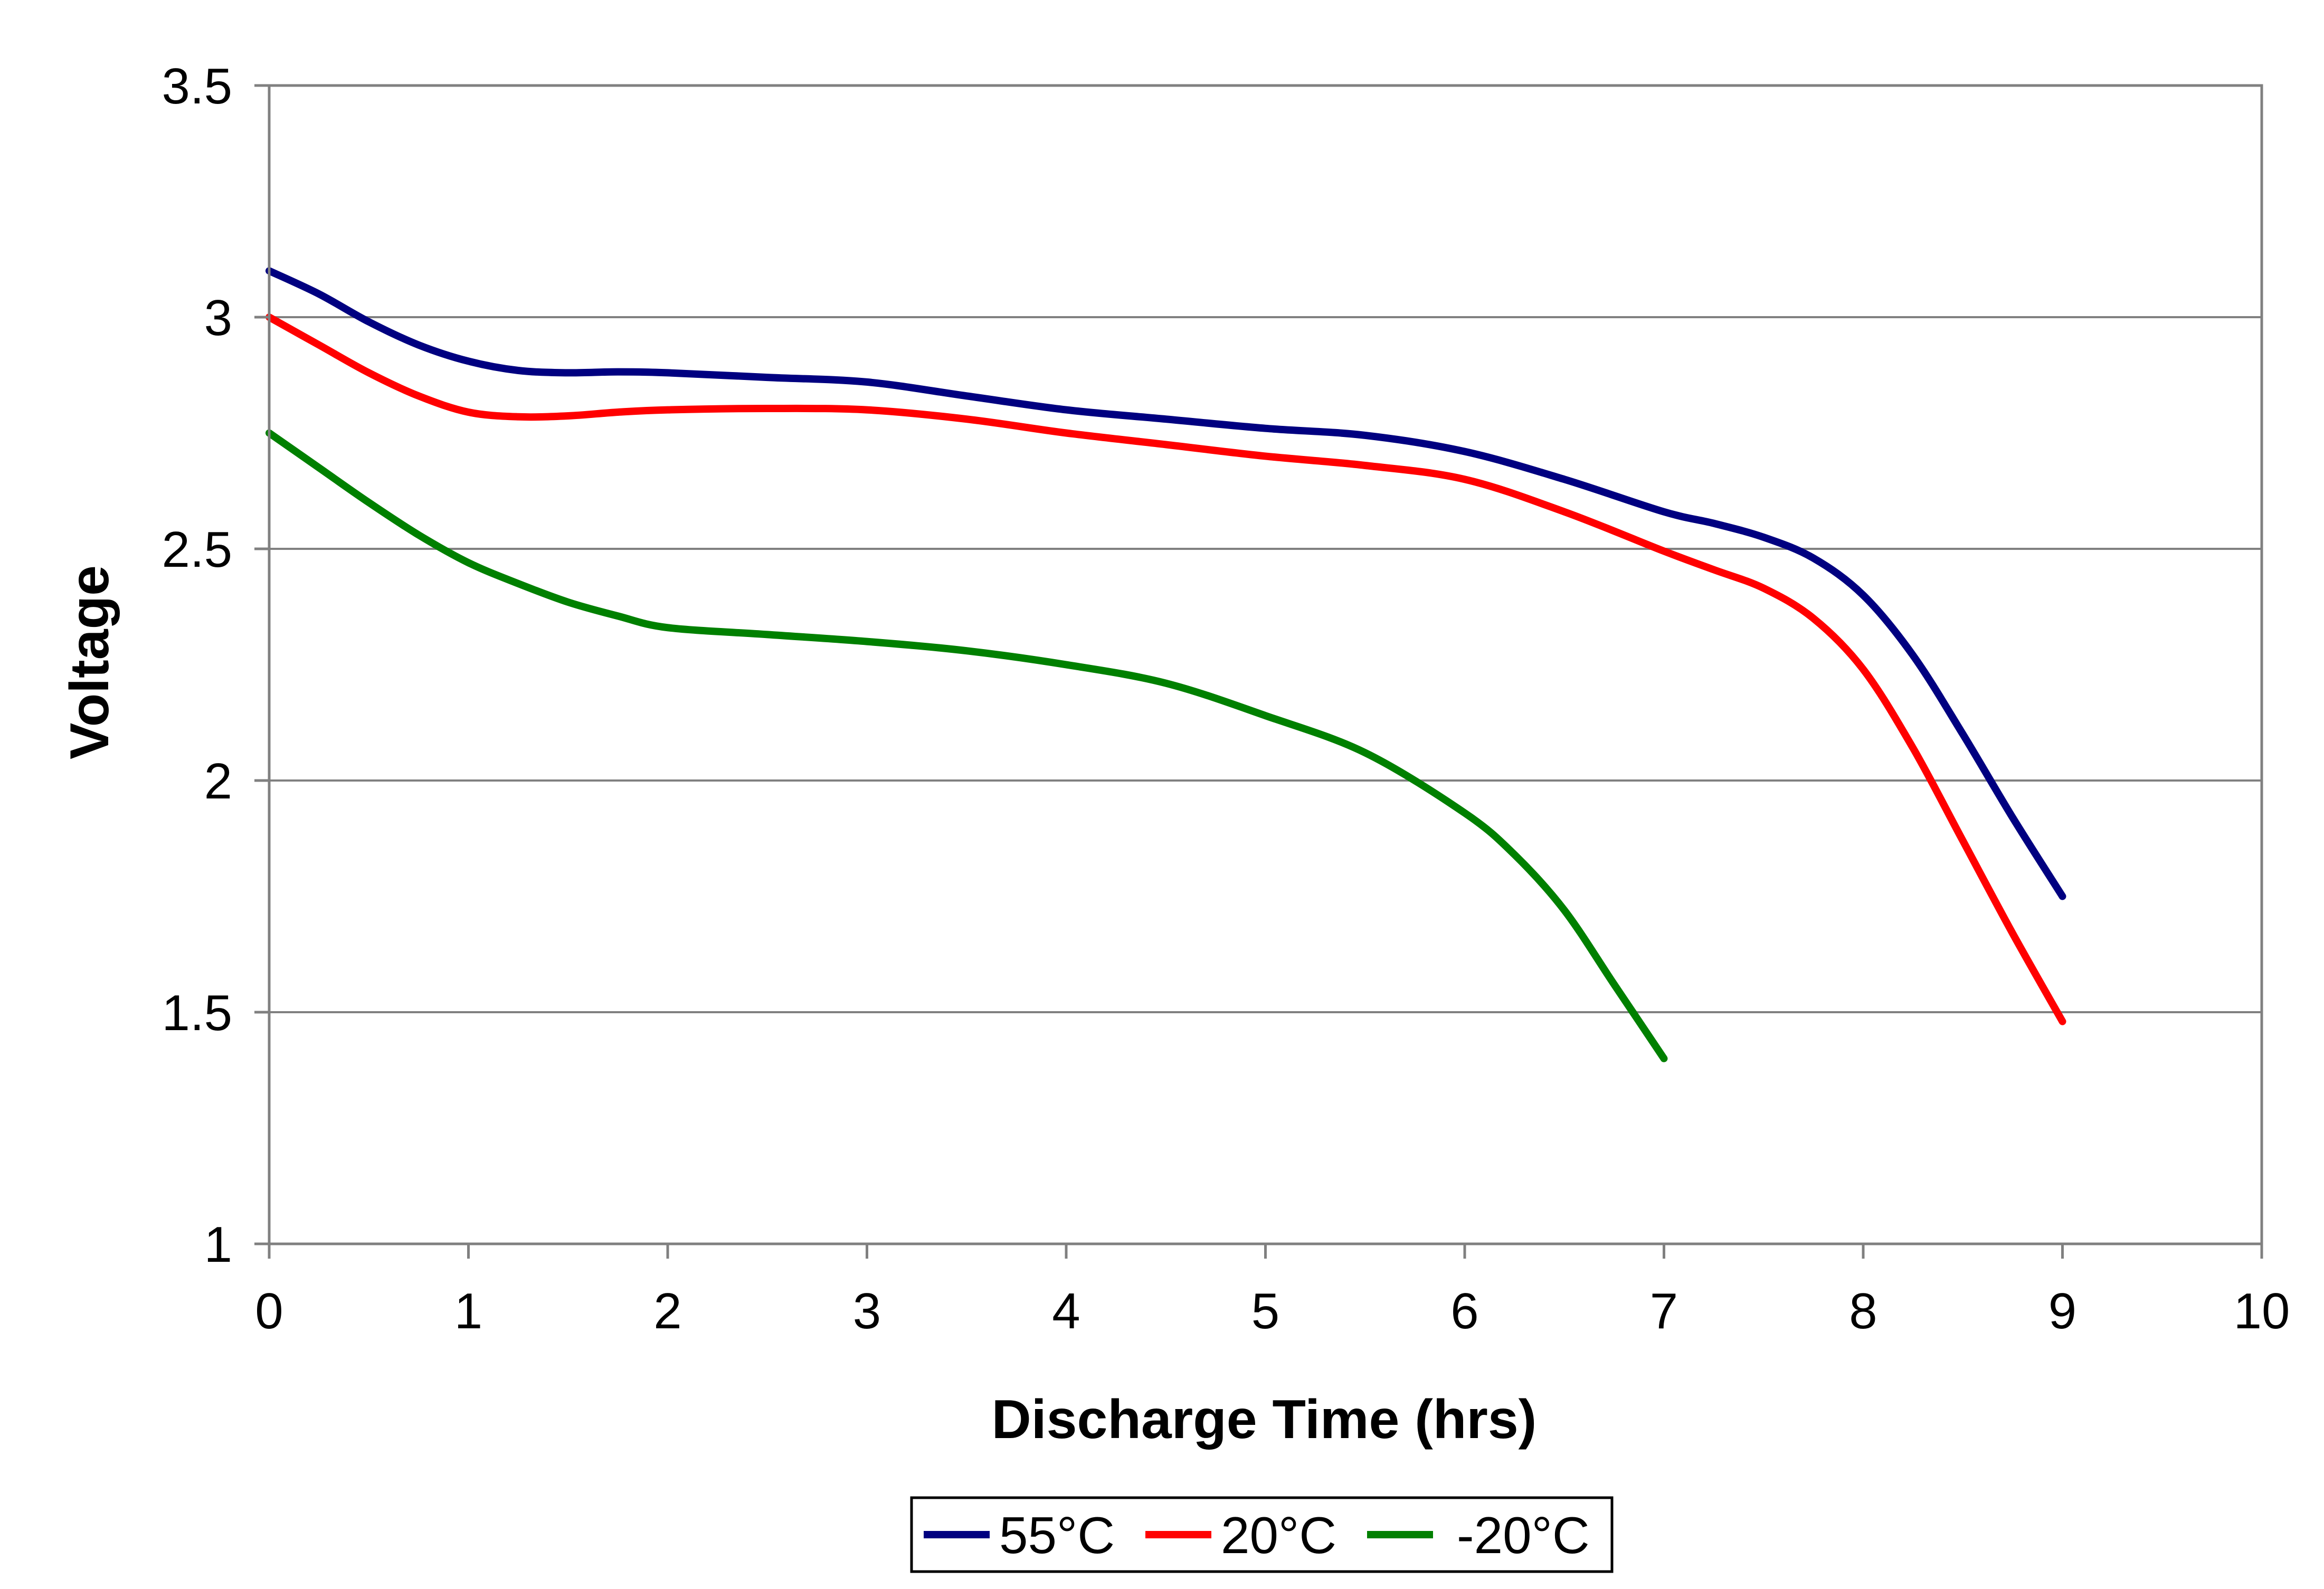 Image resolution: width=2324 pixels, height=1589 pixels. What do you see at coordinates (1057, 1535) in the screenshot?
I see `legend-label-55c: 55°C` at bounding box center [1057, 1535].